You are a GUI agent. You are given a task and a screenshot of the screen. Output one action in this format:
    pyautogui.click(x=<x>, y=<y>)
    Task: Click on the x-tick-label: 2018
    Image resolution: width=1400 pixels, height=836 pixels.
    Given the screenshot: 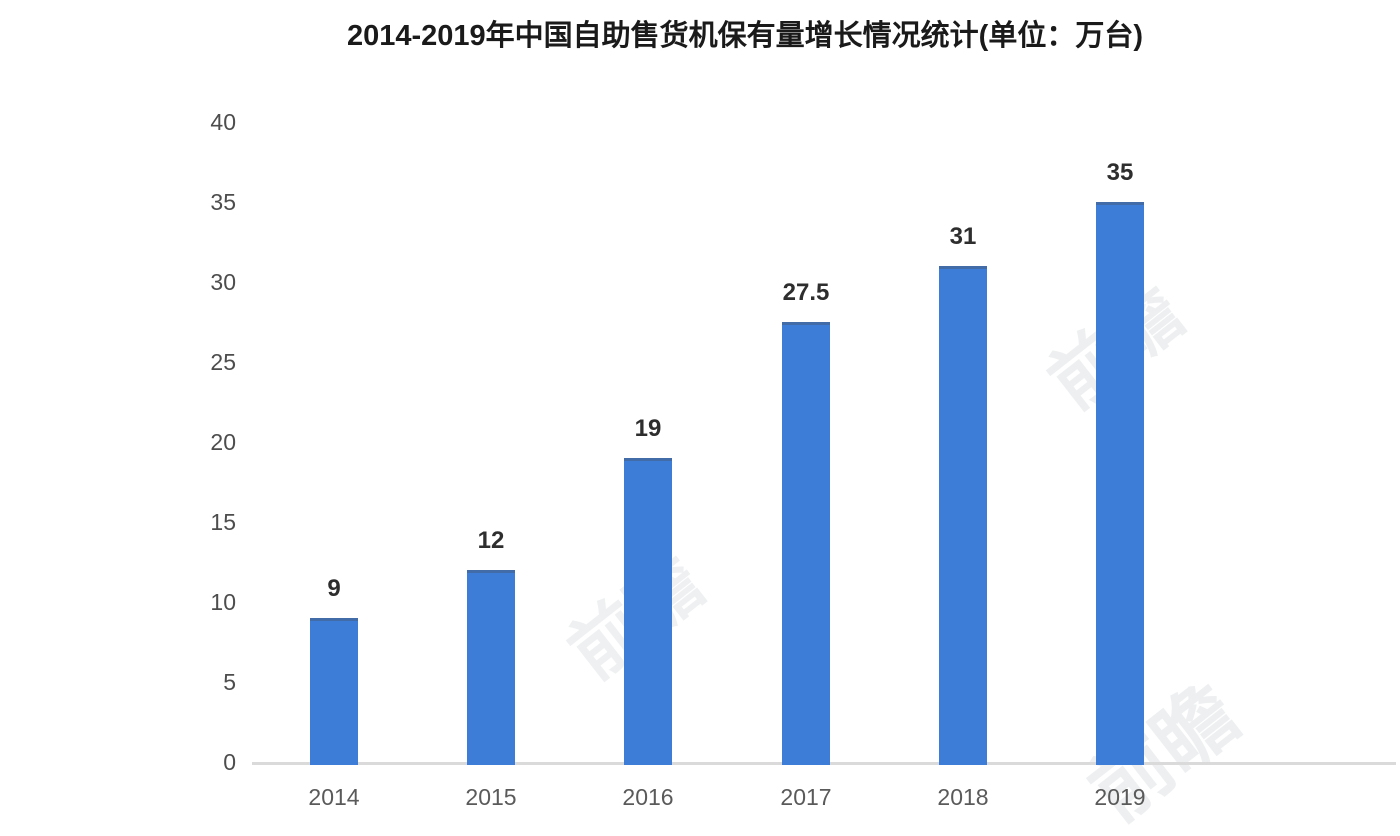 What is the action you would take?
    pyautogui.click(x=963, y=797)
    